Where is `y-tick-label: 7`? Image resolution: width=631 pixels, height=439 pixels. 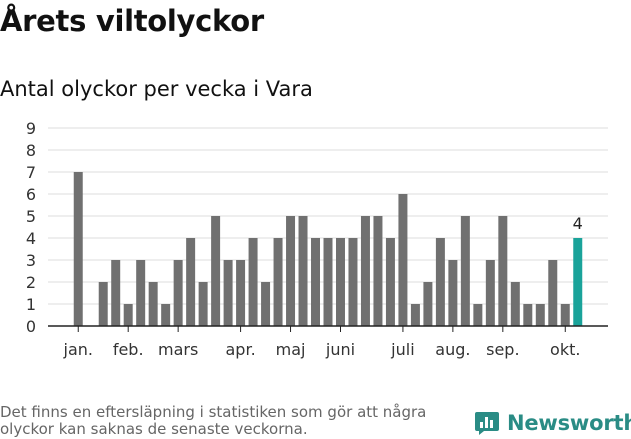 y-tick-label: 7 is located at coordinates (31, 172).